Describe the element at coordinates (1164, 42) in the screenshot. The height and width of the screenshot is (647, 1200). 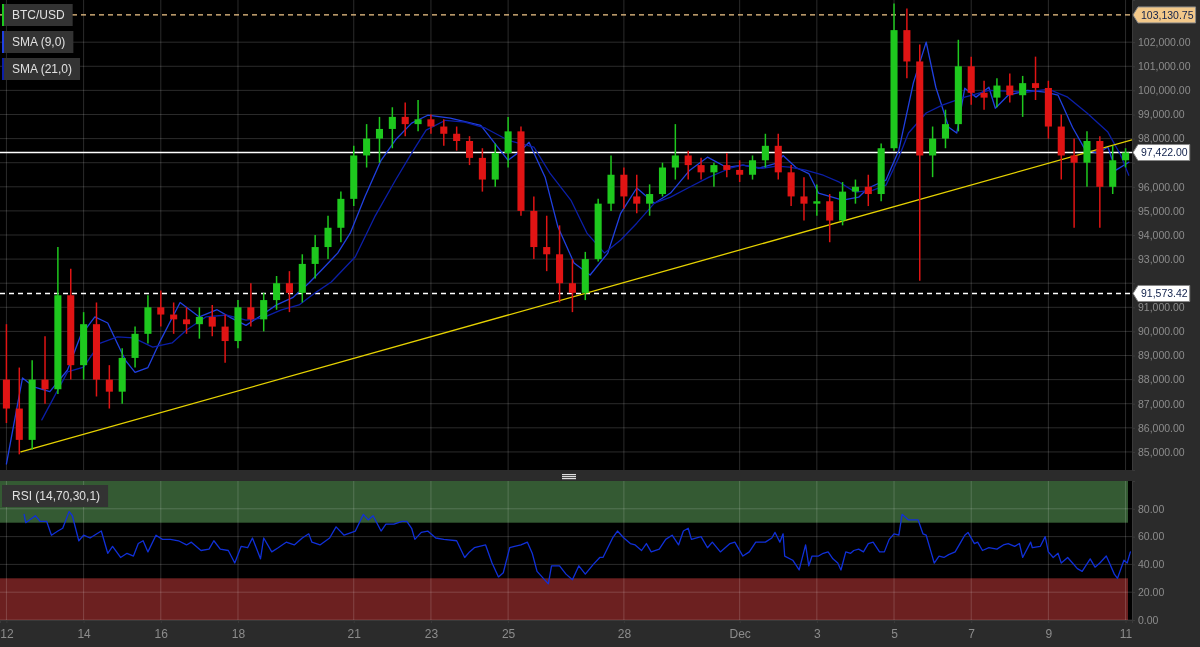
I see `y-tick-label: 102,000.00` at that location.